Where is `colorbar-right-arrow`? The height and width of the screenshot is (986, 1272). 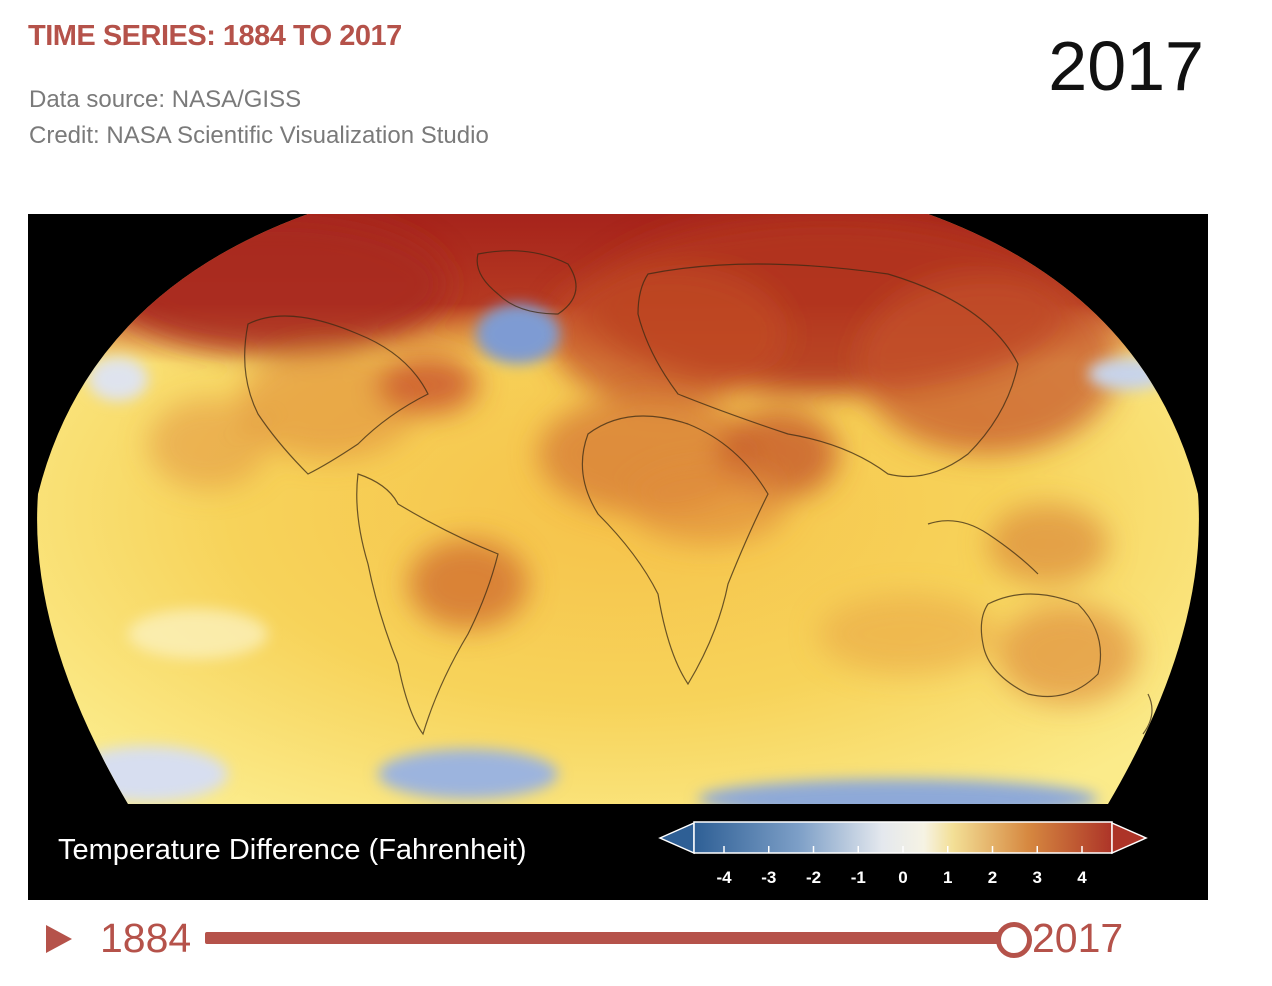 colorbar-right-arrow is located at coordinates (1129, 838).